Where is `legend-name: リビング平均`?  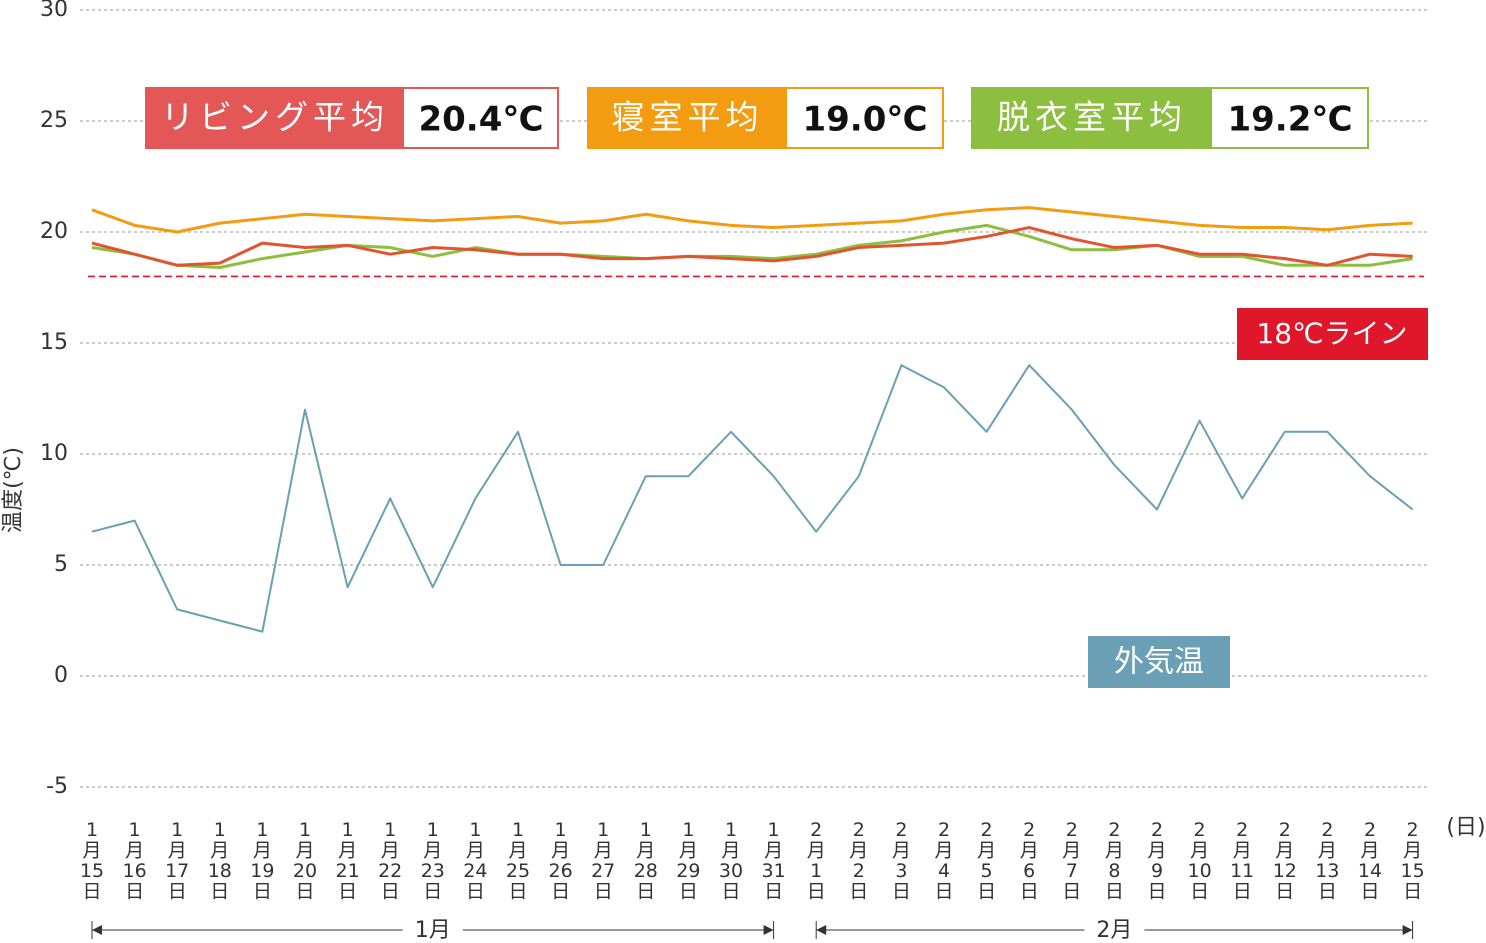 legend-name: リビング平均 is located at coordinates (275, 117).